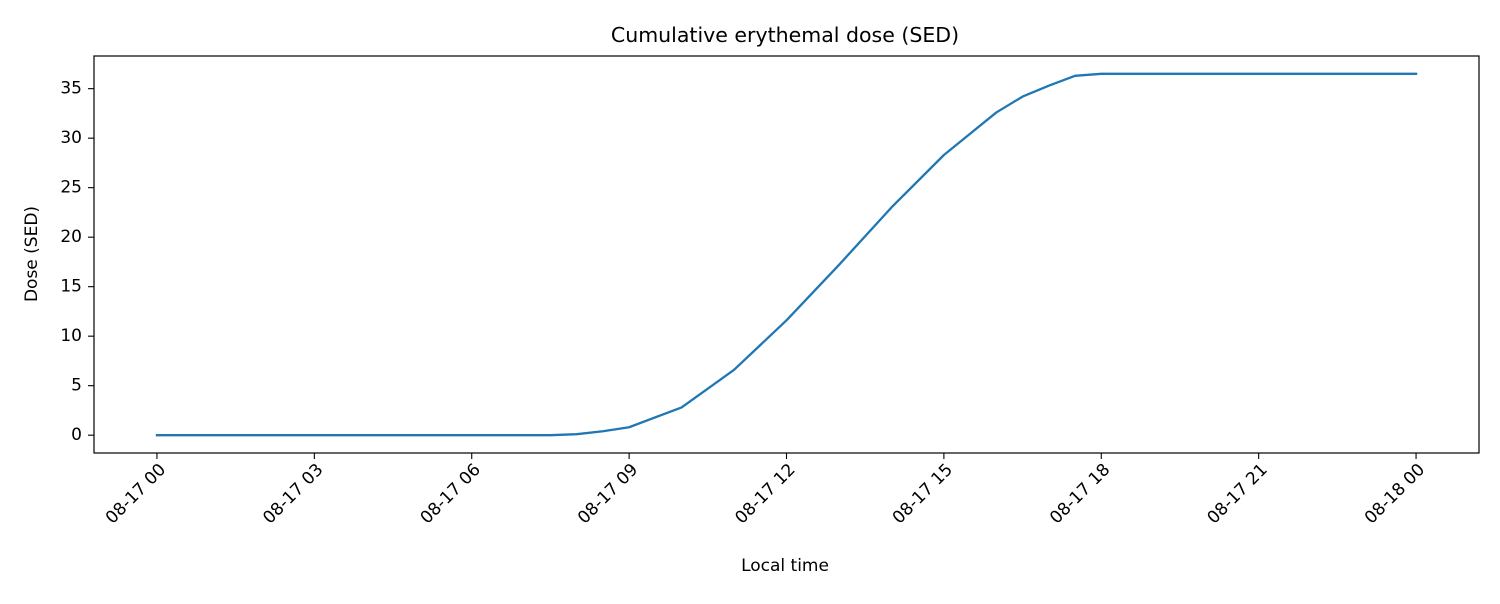 Image resolution: width=1500 pixels, height=604 pixels. I want to click on x-tick-label: 08-17 18, so click(1080, 494).